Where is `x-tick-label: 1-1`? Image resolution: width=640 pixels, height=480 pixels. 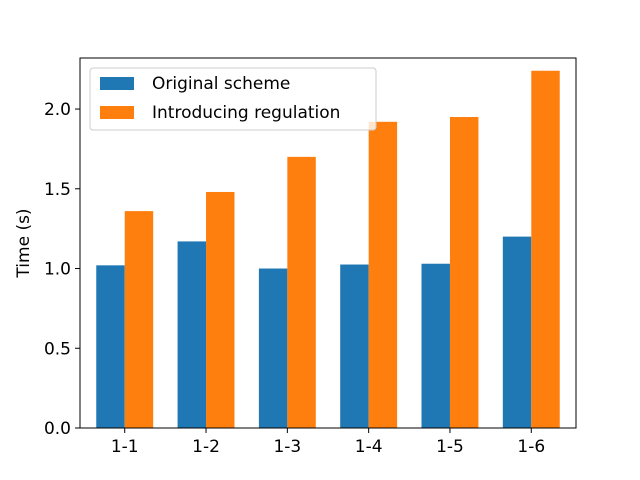
x-tick-label: 1-1 is located at coordinates (125, 447).